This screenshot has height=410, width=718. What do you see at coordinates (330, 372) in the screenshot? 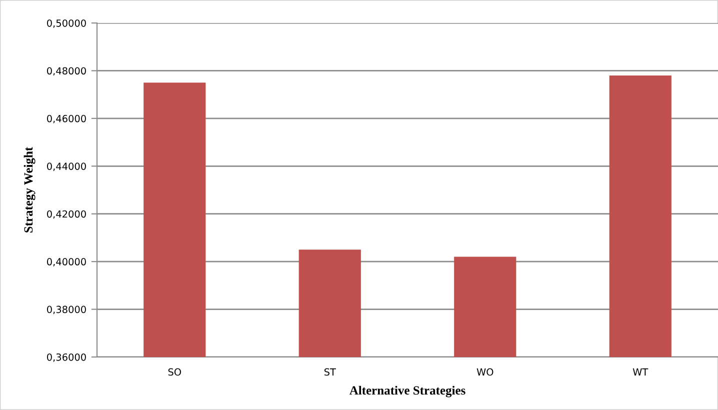
I see `x-tick-label: ST` at bounding box center [330, 372].